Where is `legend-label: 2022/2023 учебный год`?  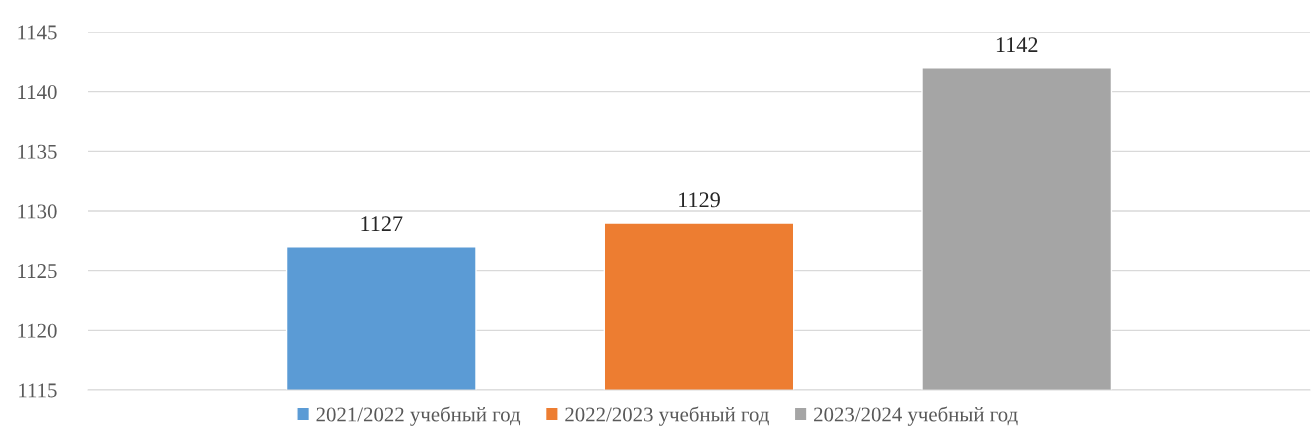
legend-label: 2022/2023 учебный год is located at coordinates (667, 416).